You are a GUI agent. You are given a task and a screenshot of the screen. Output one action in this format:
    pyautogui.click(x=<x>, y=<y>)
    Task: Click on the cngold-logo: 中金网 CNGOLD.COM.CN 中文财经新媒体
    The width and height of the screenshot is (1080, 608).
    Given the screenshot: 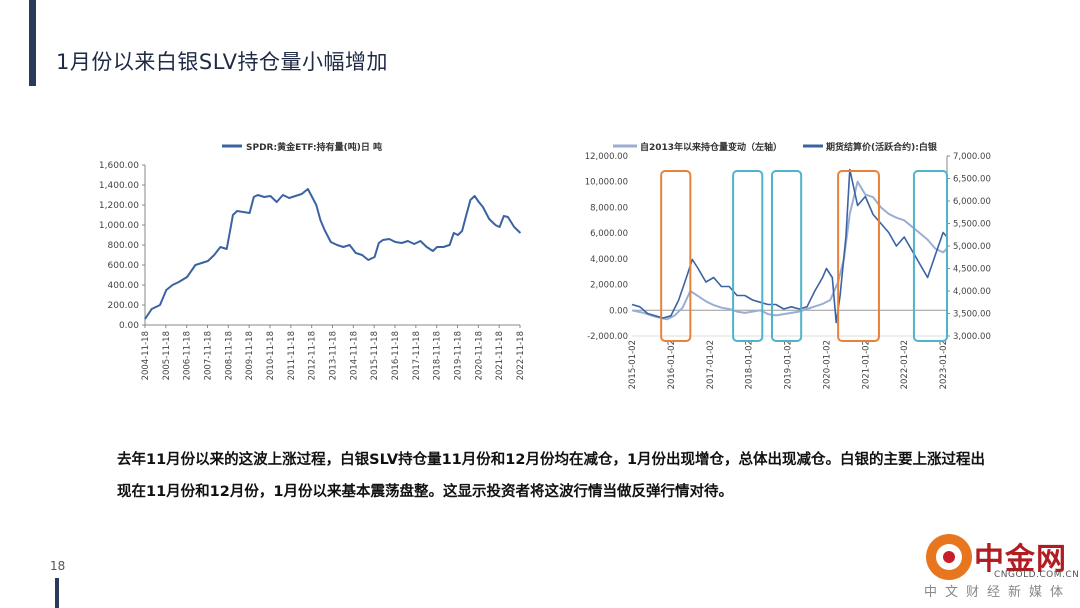 What is the action you would take?
    pyautogui.click(x=994, y=565)
    